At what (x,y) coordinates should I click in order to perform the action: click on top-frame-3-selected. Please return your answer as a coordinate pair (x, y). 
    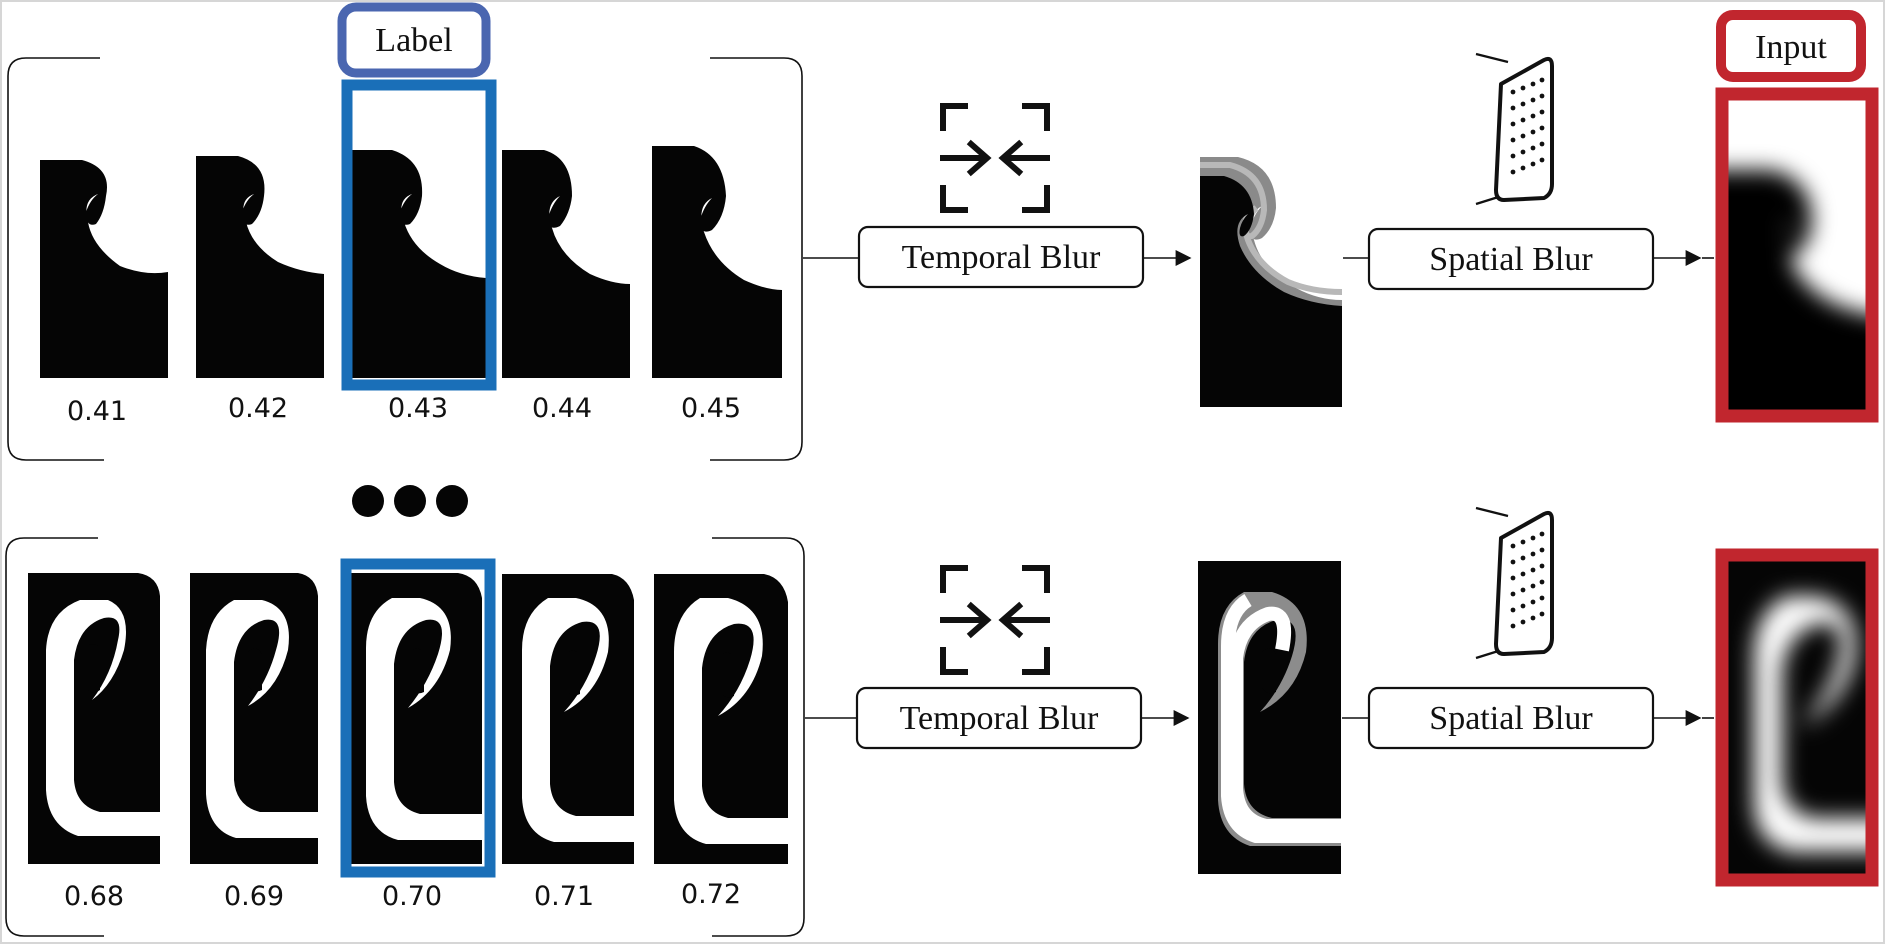
    Looking at the image, I should click on (419, 235).